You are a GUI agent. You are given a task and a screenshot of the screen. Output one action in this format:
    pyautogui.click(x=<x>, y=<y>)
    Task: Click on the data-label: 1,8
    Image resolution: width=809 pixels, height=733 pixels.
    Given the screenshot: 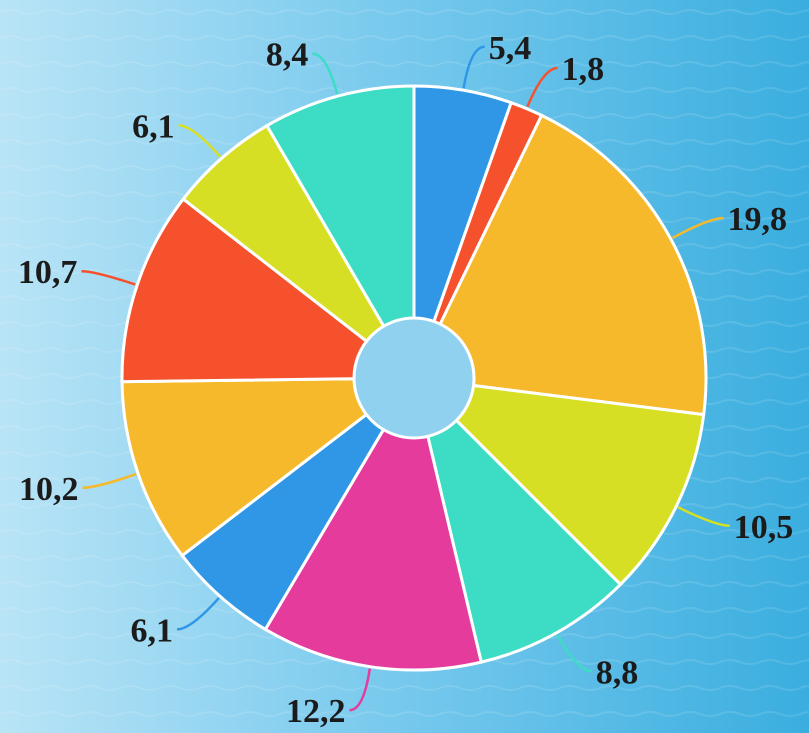 What is the action you would take?
    pyautogui.click(x=583, y=69)
    